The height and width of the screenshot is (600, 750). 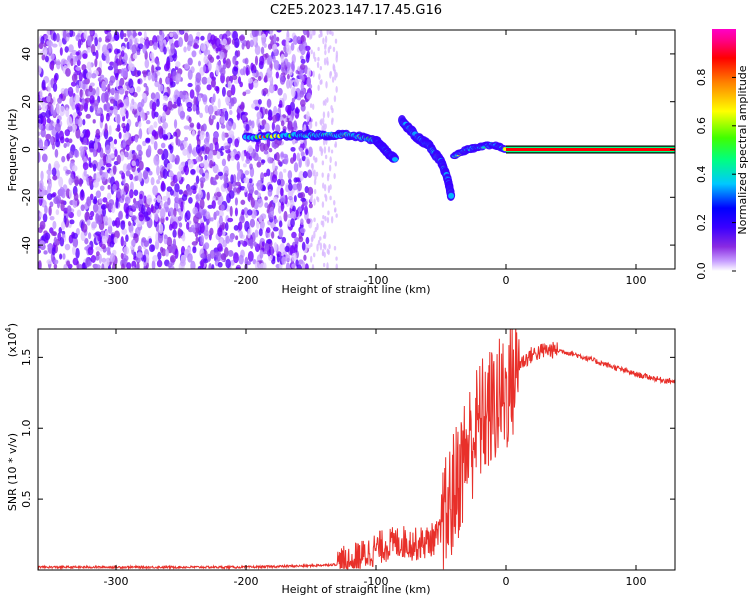 I want to click on y-tick-label: 1.5, so click(x=26, y=358).